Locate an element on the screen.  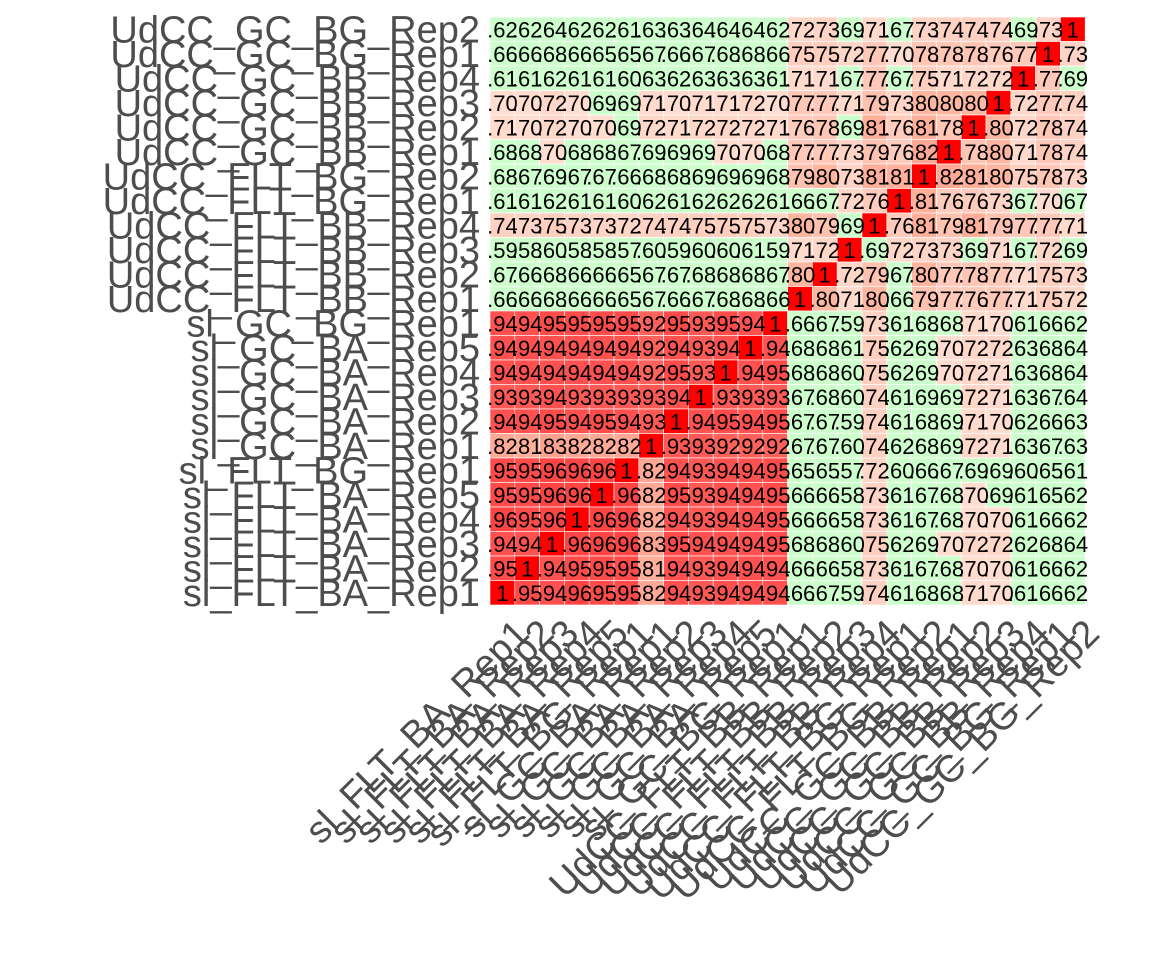
cell-value-label: .76 is located at coordinates (800, 127).